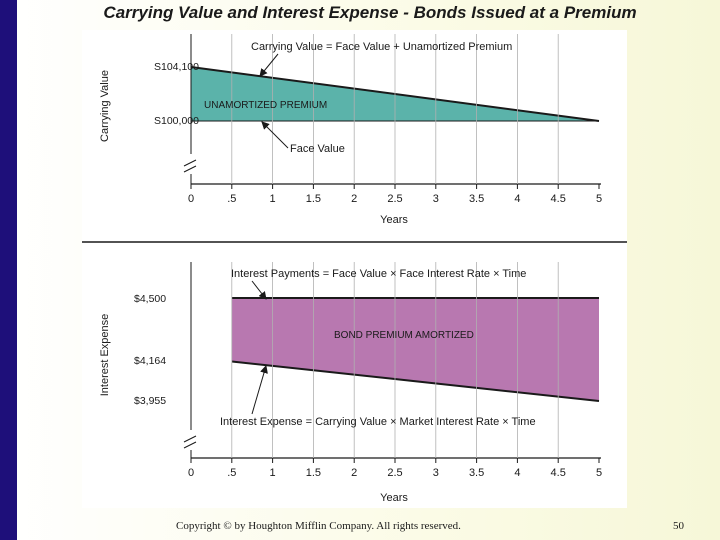 Image resolution: width=720 pixels, height=540 pixels. What do you see at coordinates (150, 401) in the screenshot?
I see `y-tick-label: $3,955` at bounding box center [150, 401].